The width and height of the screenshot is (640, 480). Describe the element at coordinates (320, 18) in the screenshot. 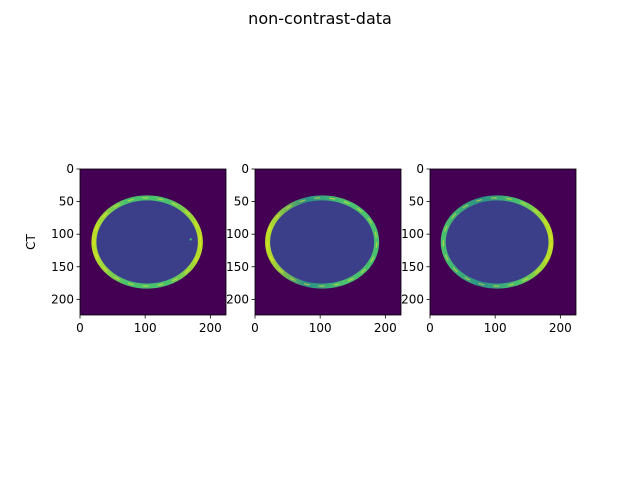

I see `figure-title: non-contrast-data` at that location.